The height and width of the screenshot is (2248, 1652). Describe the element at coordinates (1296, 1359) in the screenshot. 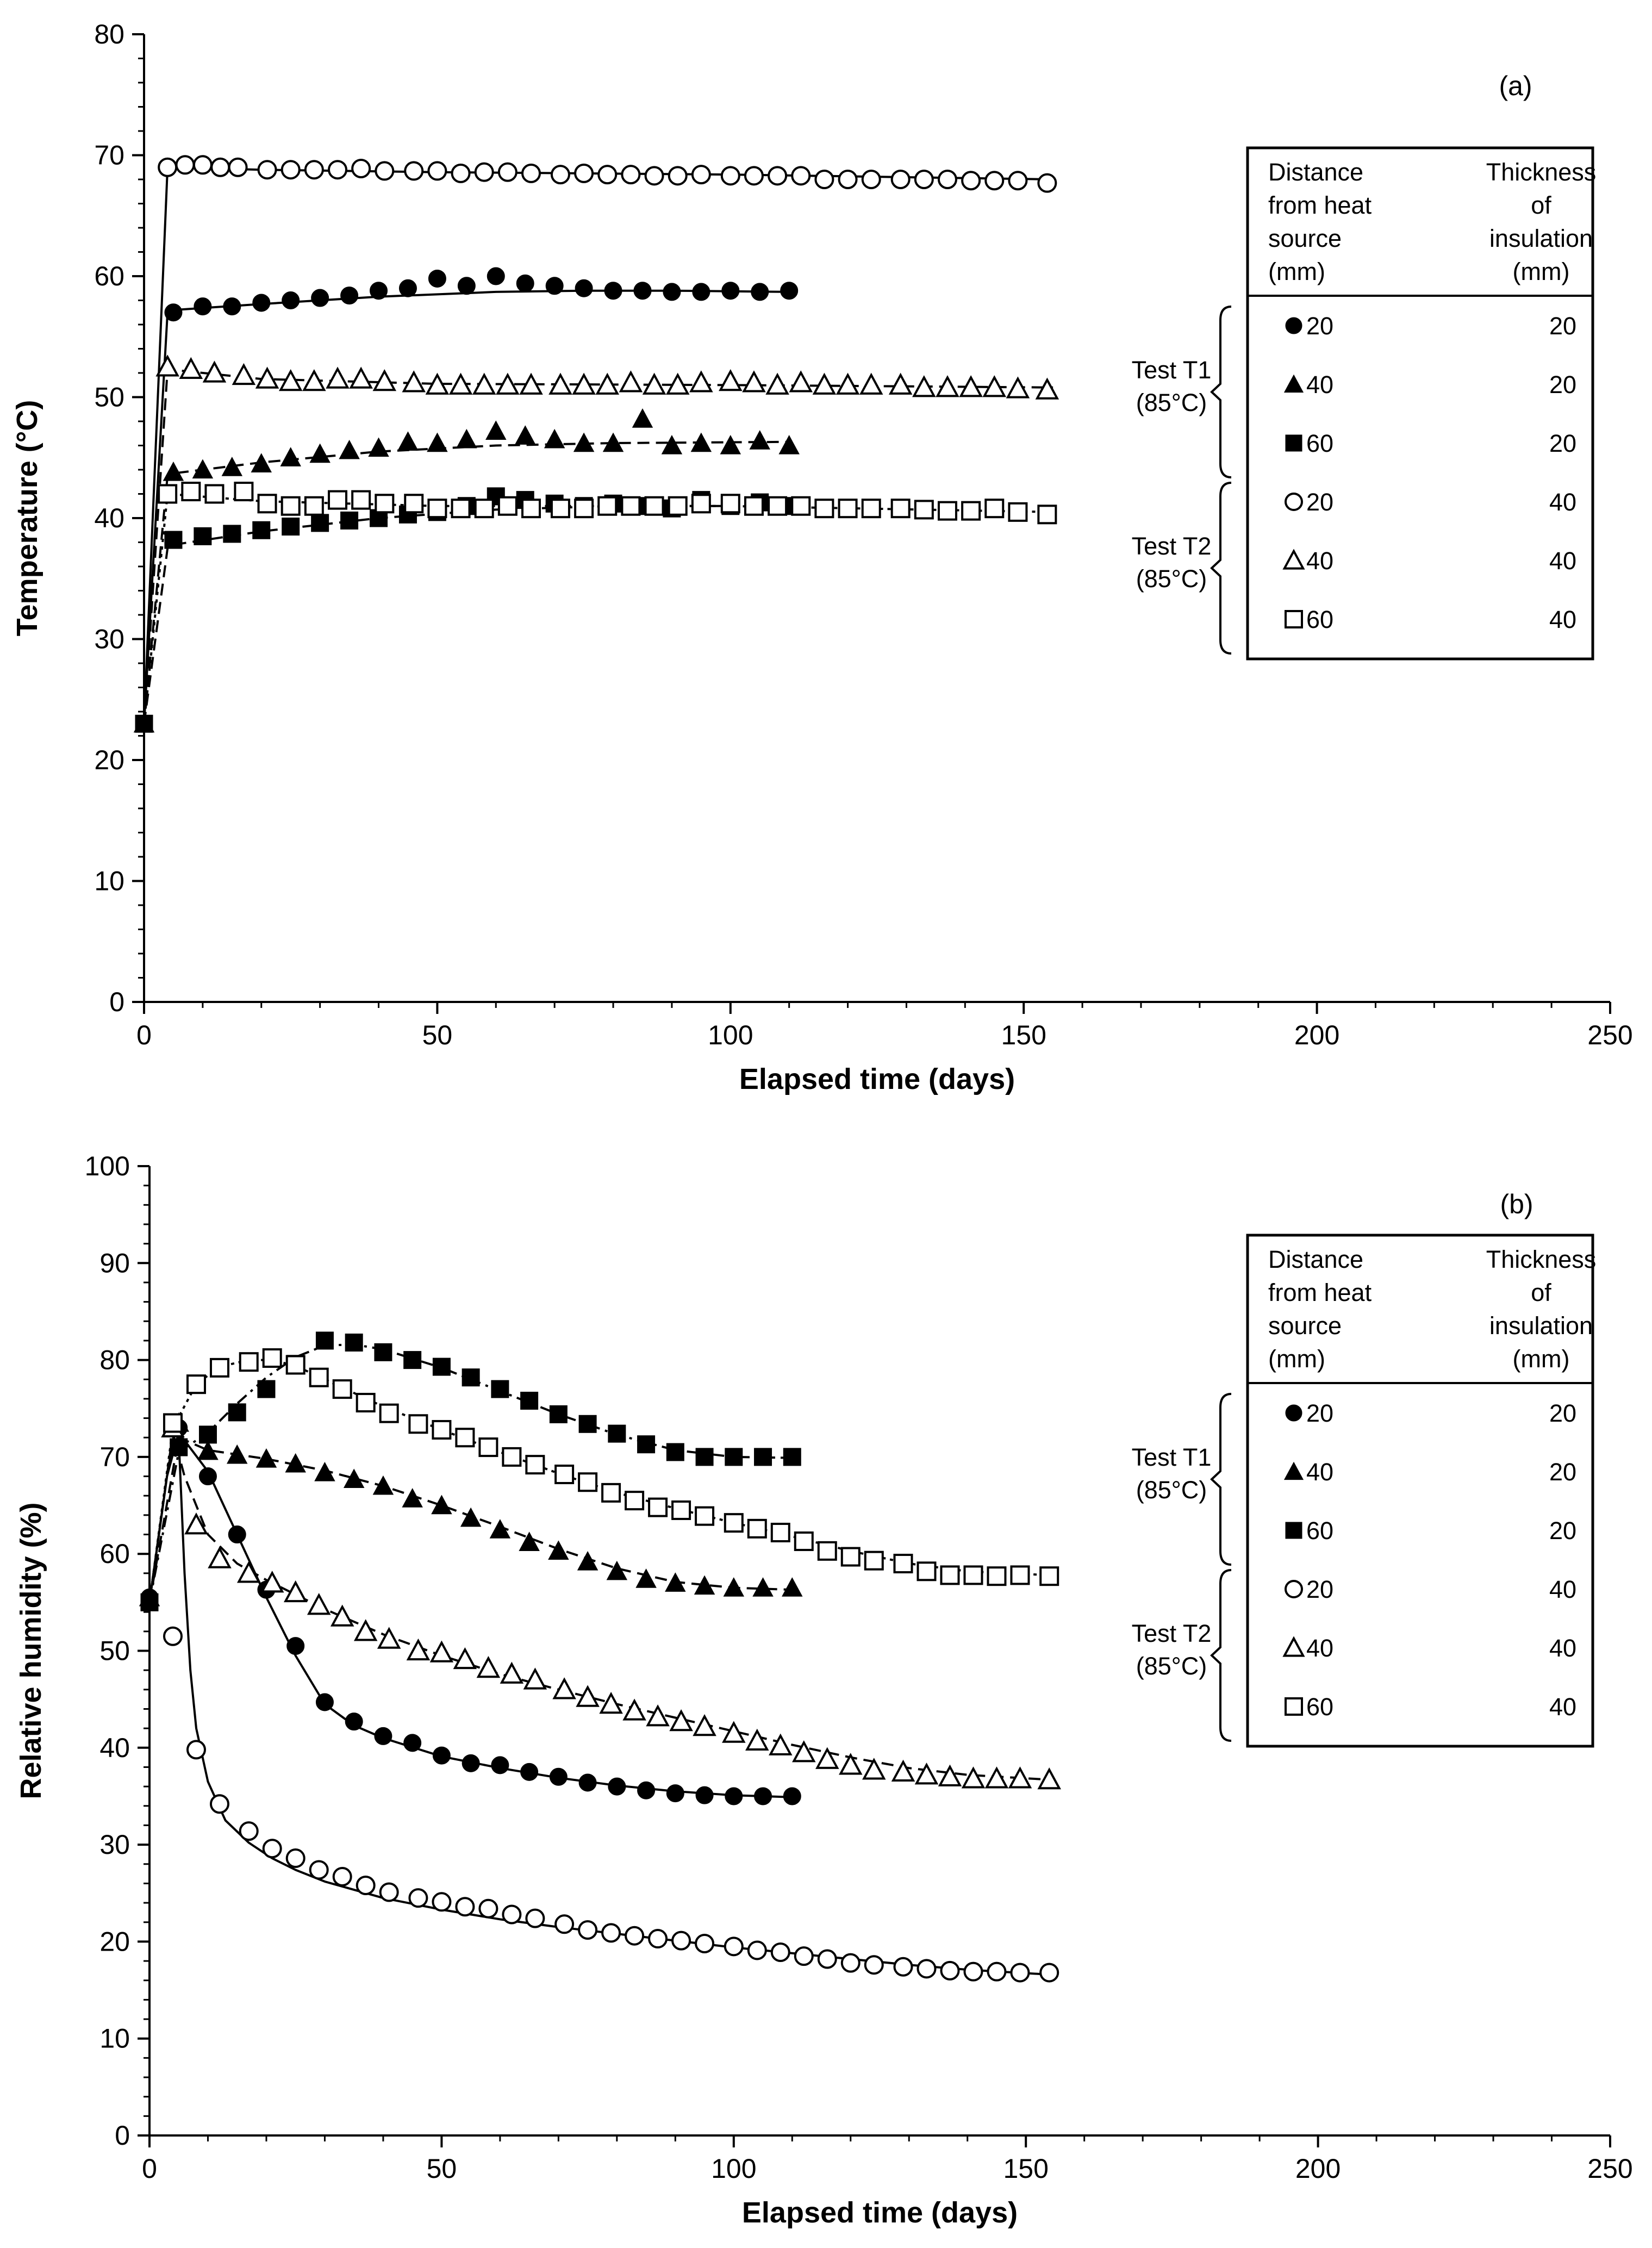

I see `legend-header-distance: (mm)` at that location.